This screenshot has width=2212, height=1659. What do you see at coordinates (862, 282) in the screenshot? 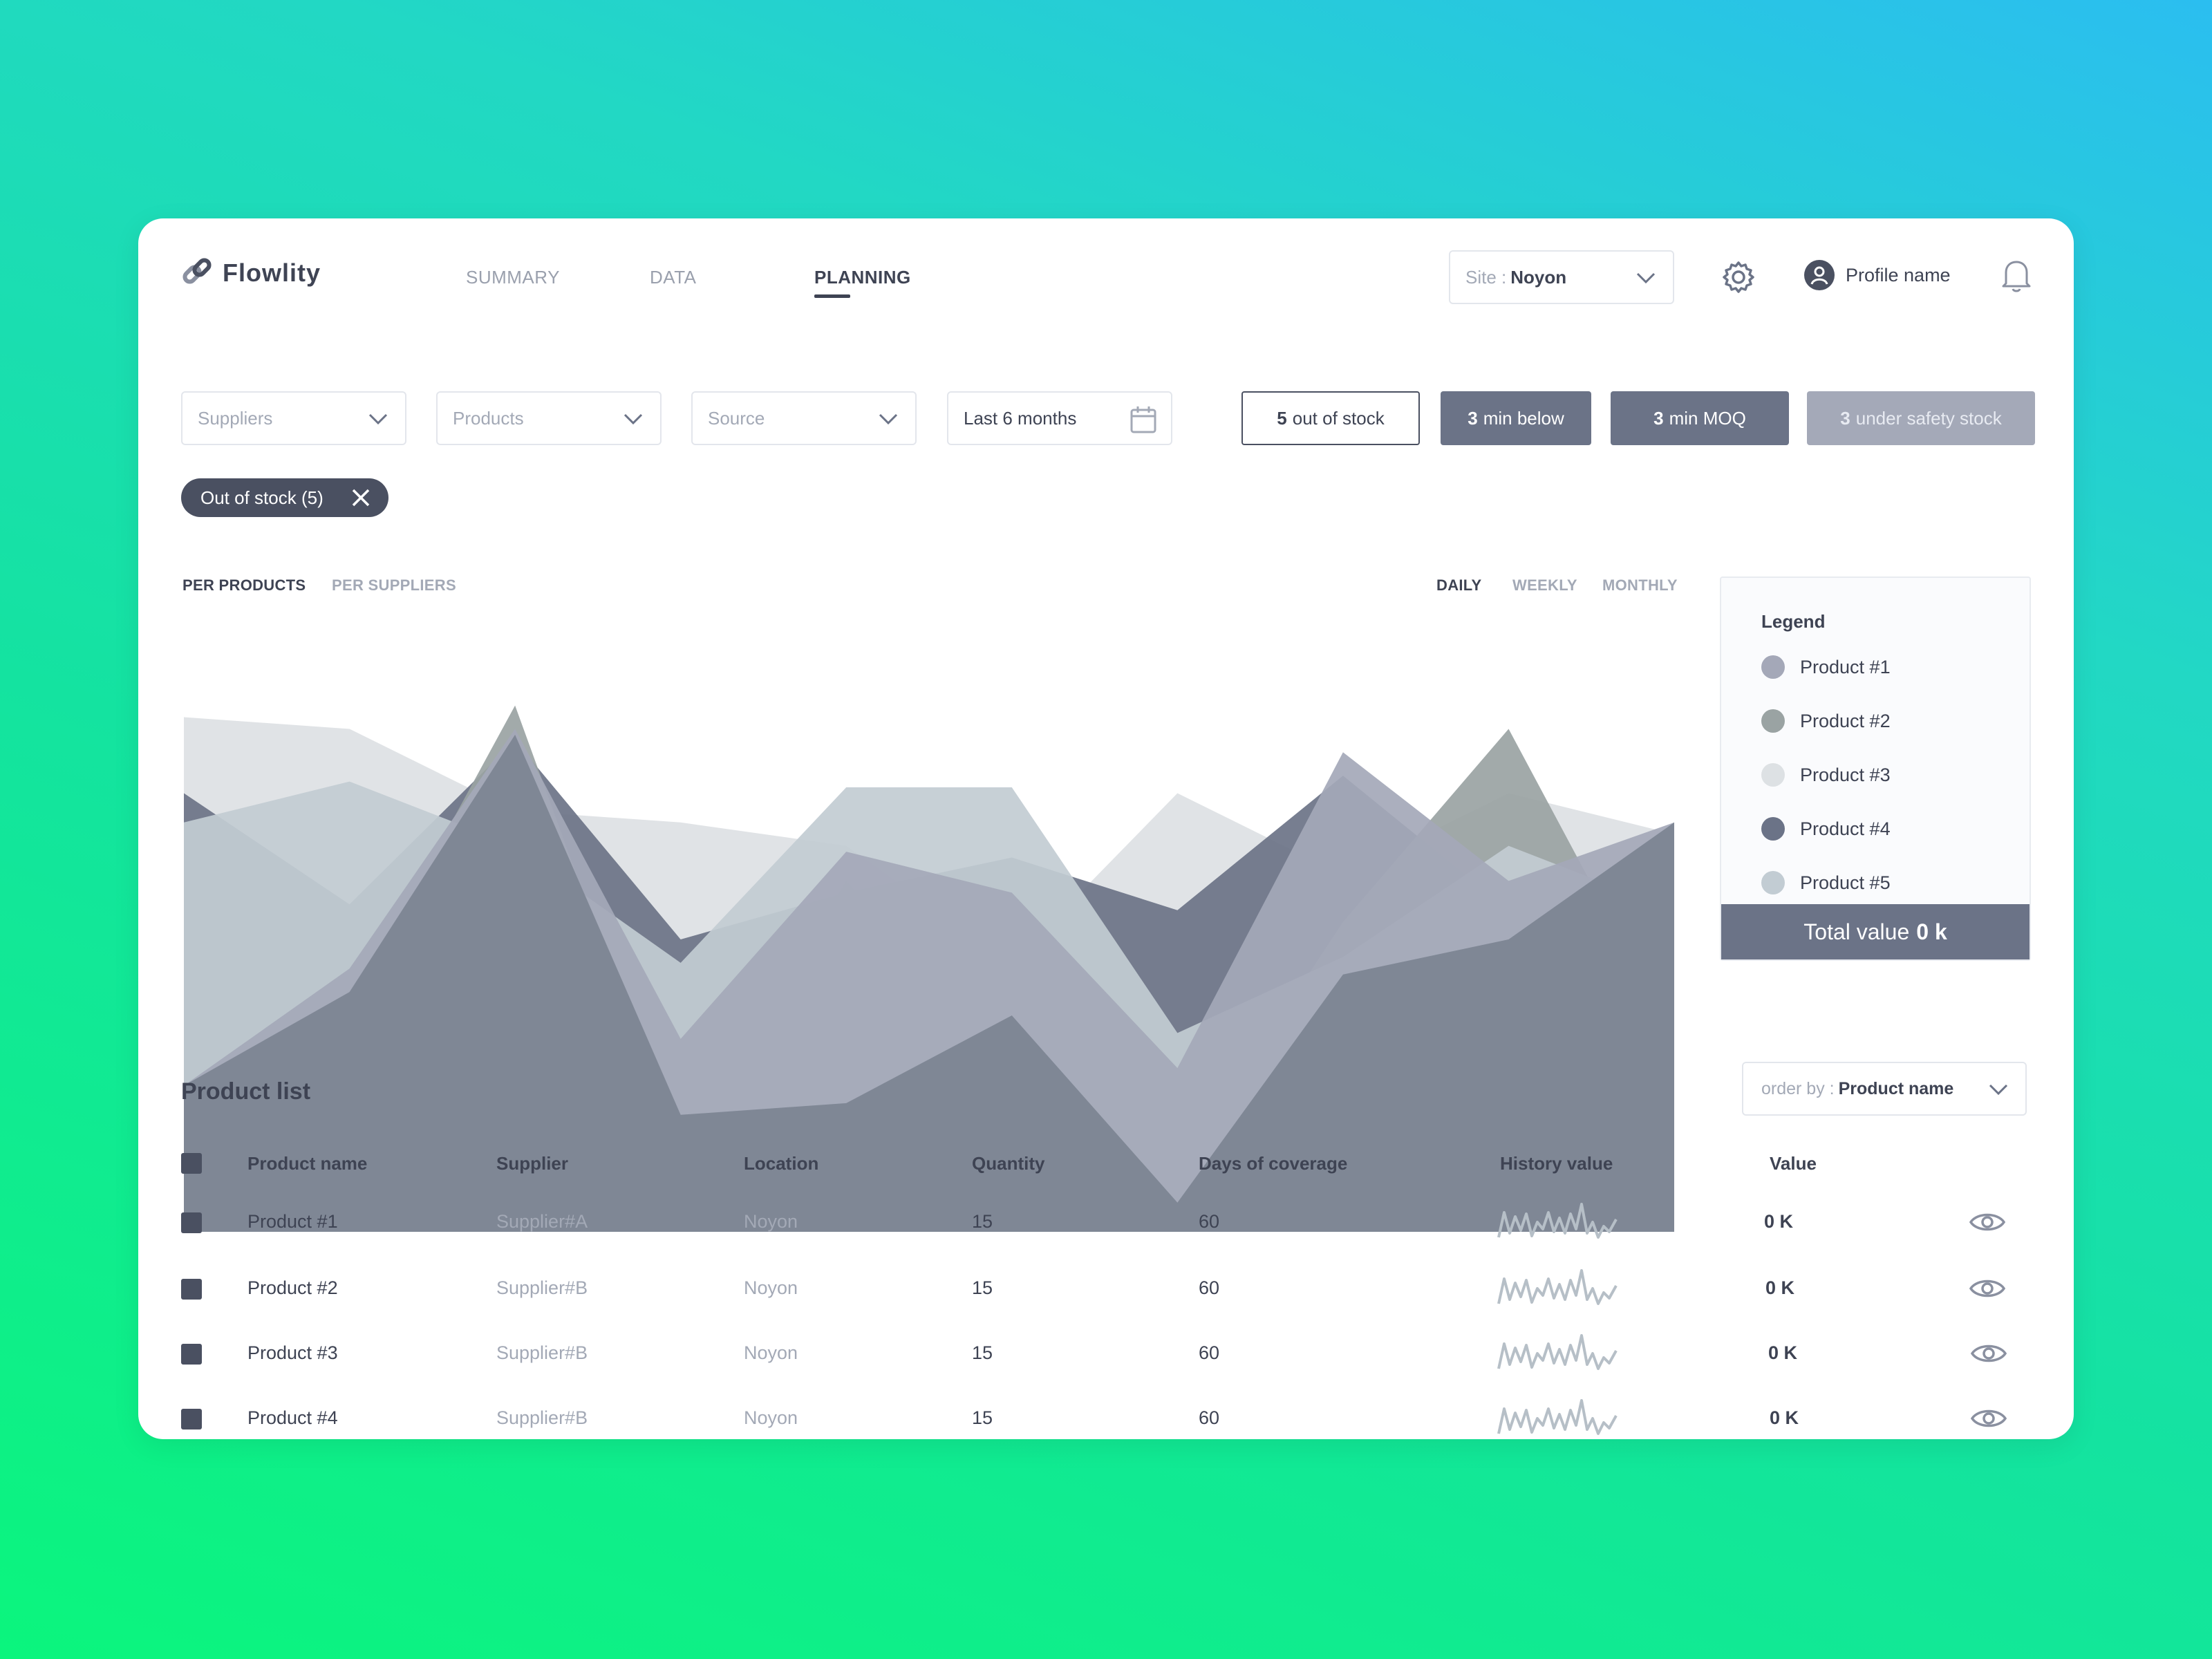
I see `nav-planning: PLANNING` at bounding box center [862, 282].